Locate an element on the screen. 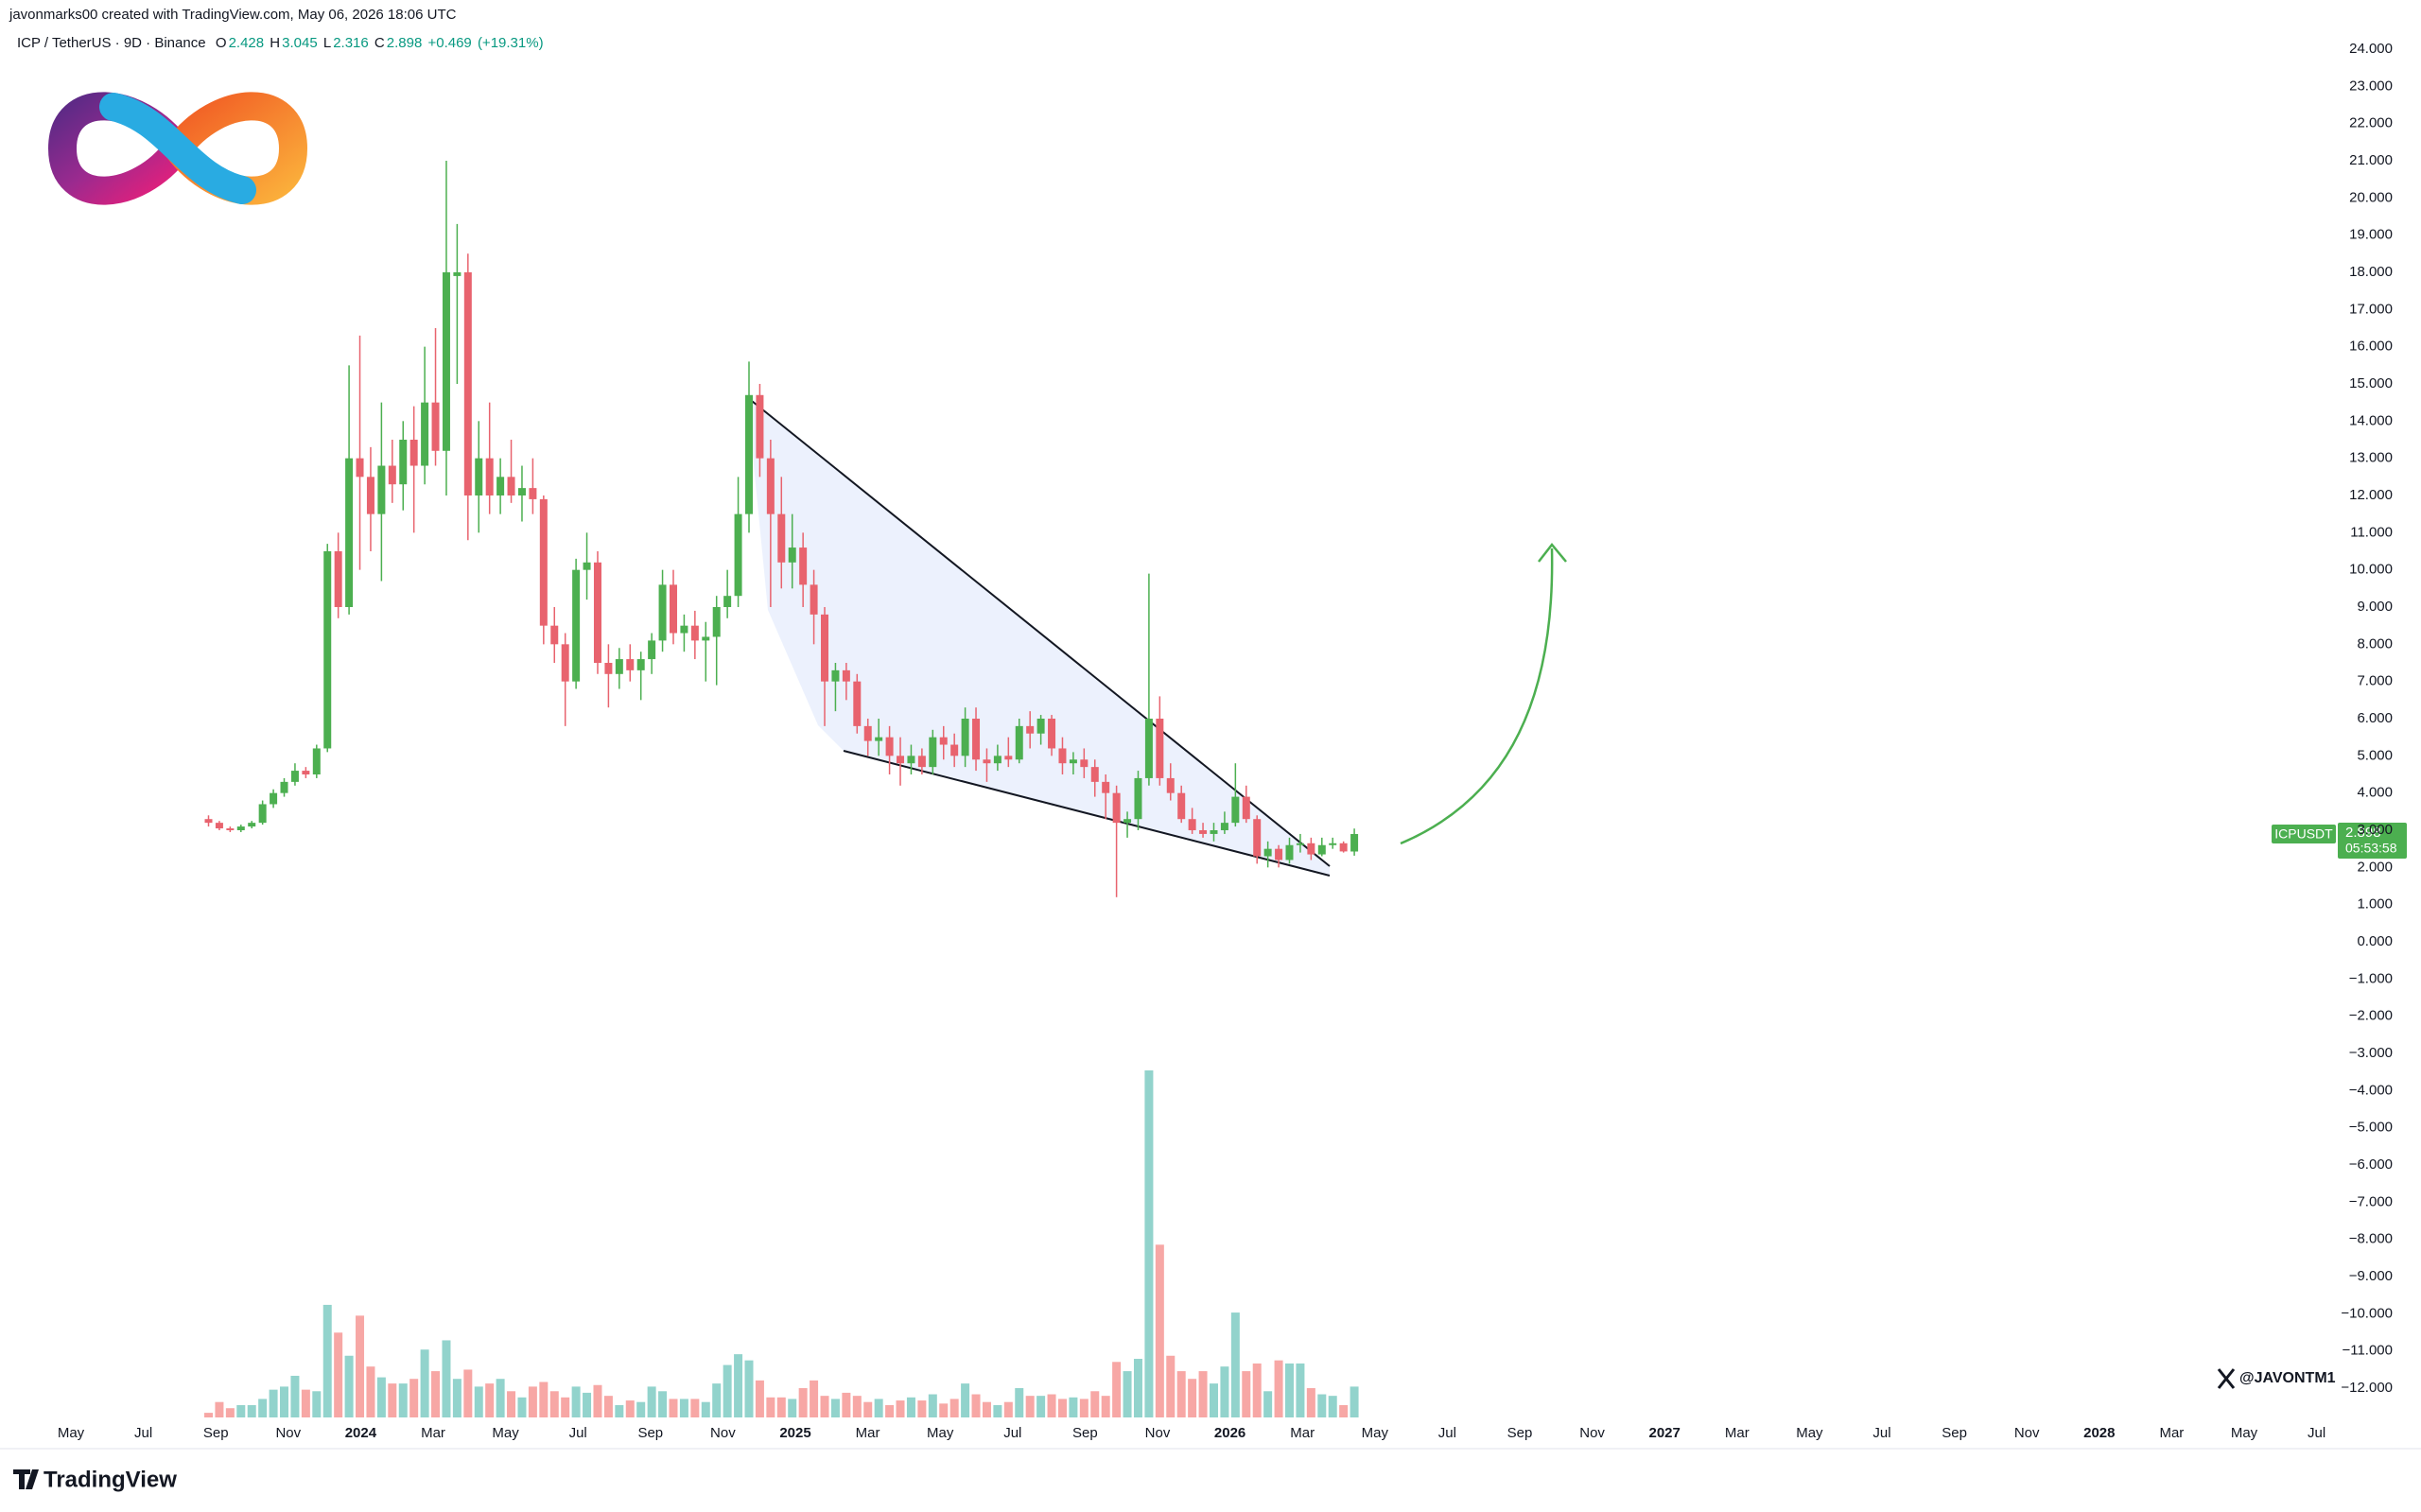  x-tick-label: 2024 is located at coordinates (361, 1433).